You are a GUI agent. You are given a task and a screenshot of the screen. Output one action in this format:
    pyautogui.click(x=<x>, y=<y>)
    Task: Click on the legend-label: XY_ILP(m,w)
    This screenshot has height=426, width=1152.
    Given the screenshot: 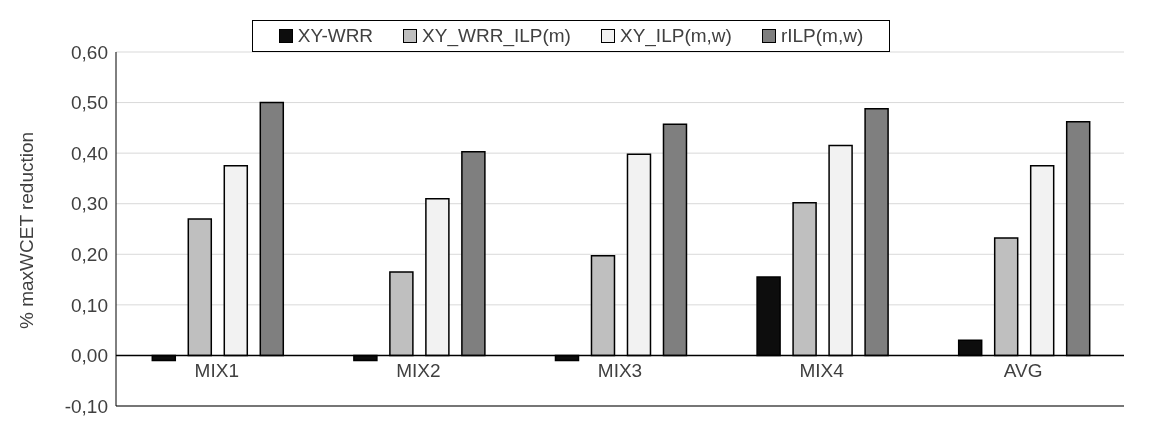 What is the action you would take?
    pyautogui.click(x=675, y=36)
    